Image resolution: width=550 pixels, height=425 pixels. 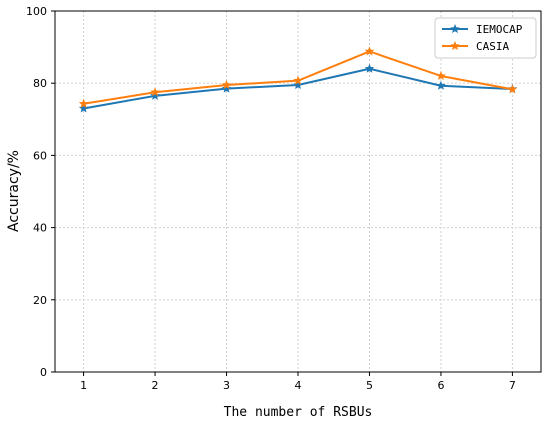 I want to click on legend: IEMOCAP CASIA, so click(x=485, y=38).